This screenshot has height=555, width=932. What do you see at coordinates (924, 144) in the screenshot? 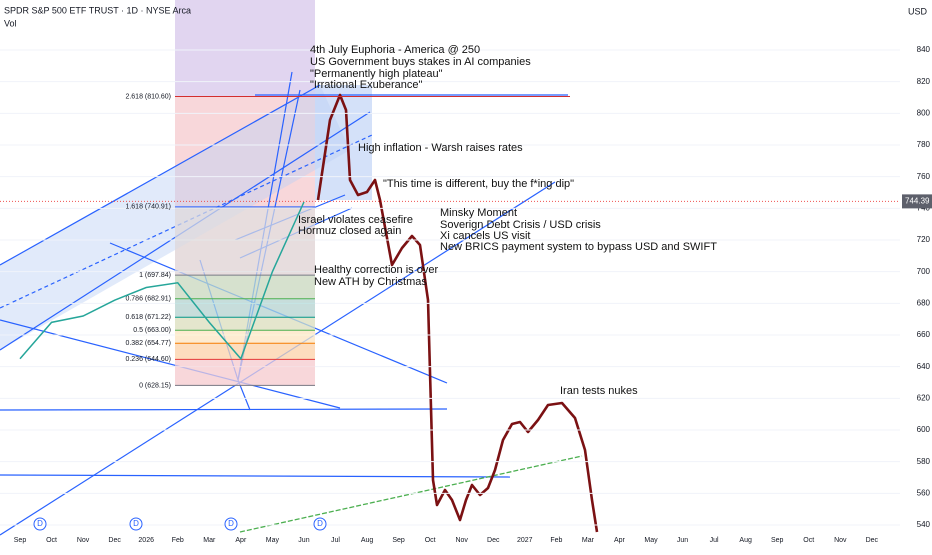
I see `y-tick-label: 780` at bounding box center [924, 144].